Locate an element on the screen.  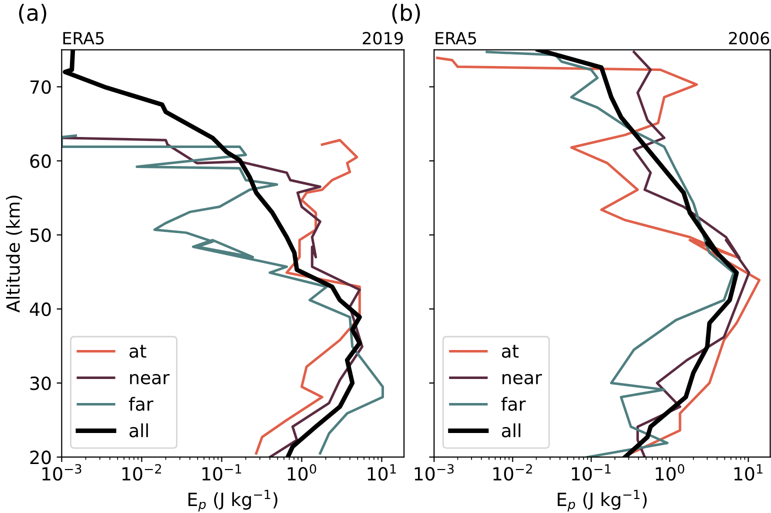
y-tick-label: 70 is located at coordinates (40, 87).